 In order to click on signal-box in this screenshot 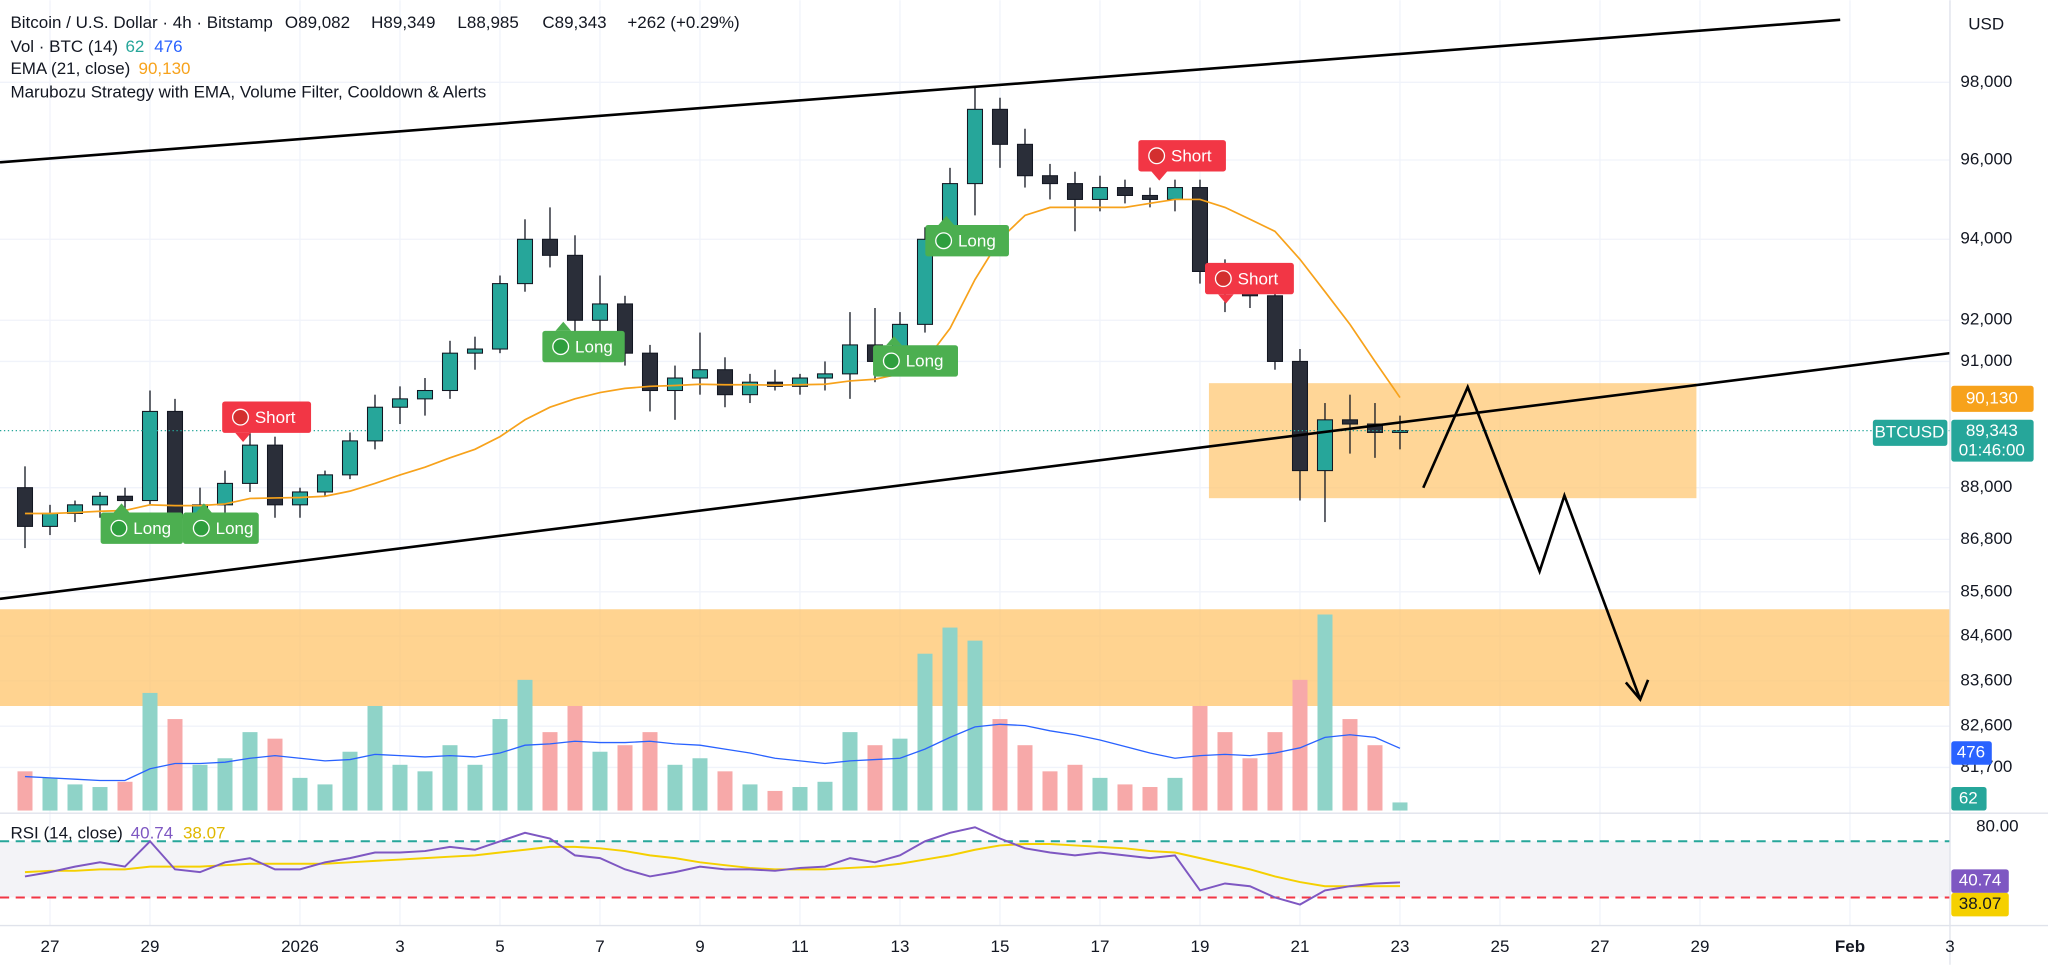, I will do `click(267, 417)`.